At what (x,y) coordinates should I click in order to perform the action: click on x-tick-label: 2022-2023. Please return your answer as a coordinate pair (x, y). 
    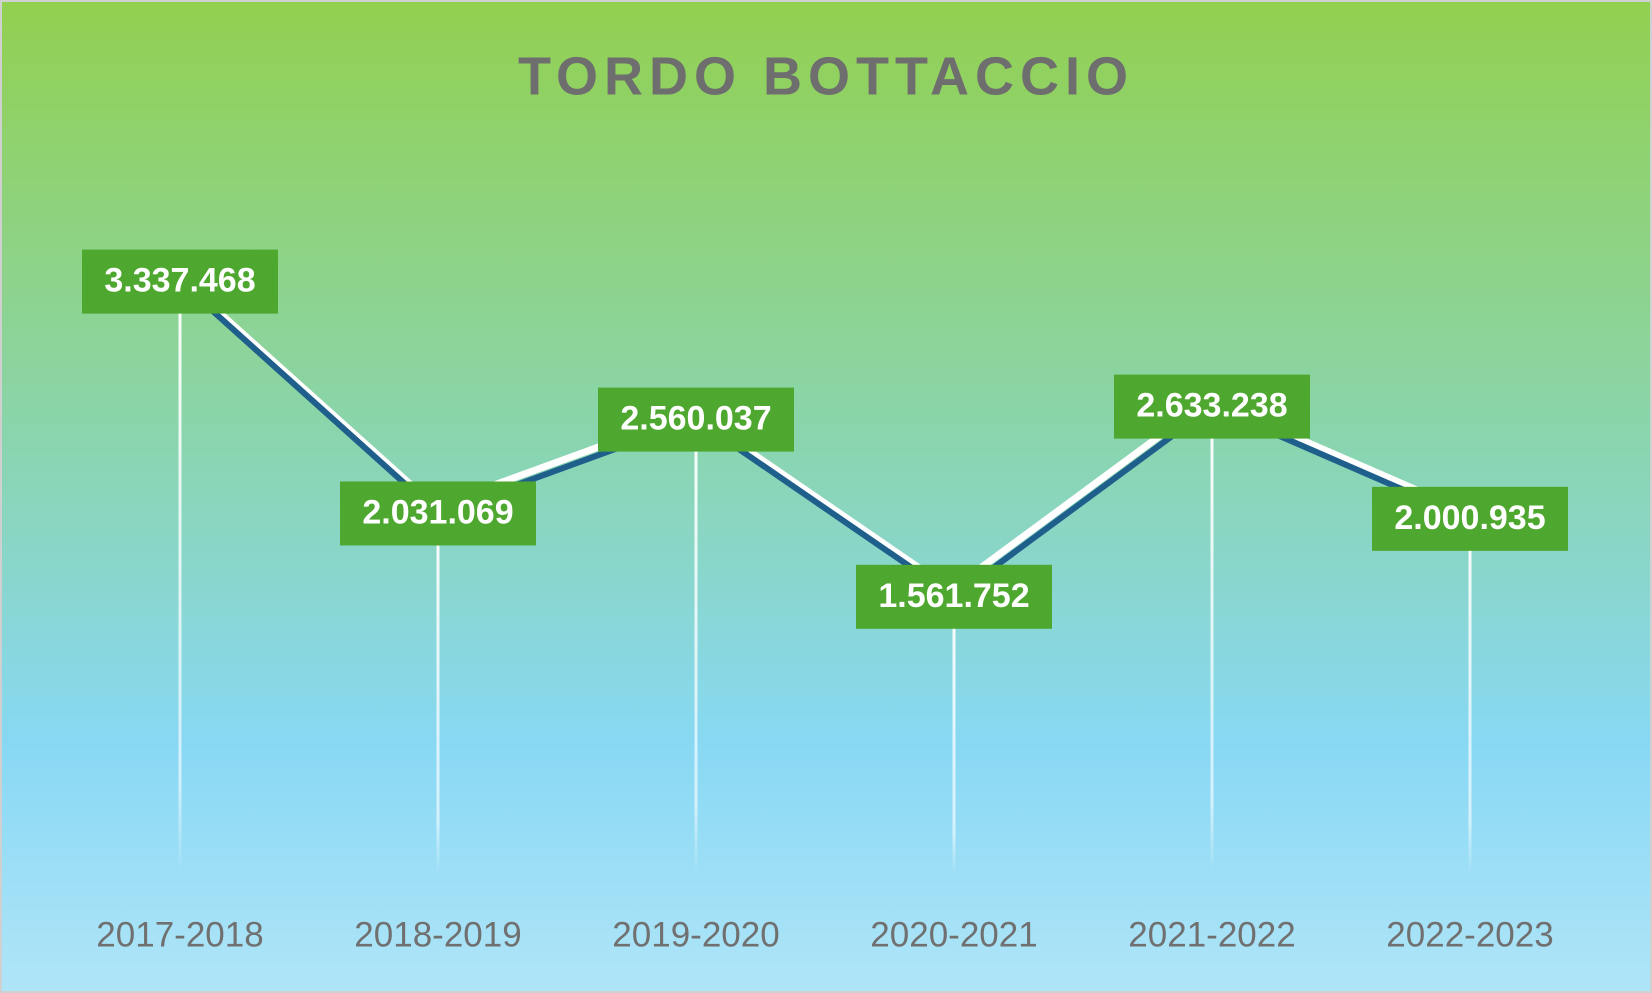
    Looking at the image, I should click on (1469, 934).